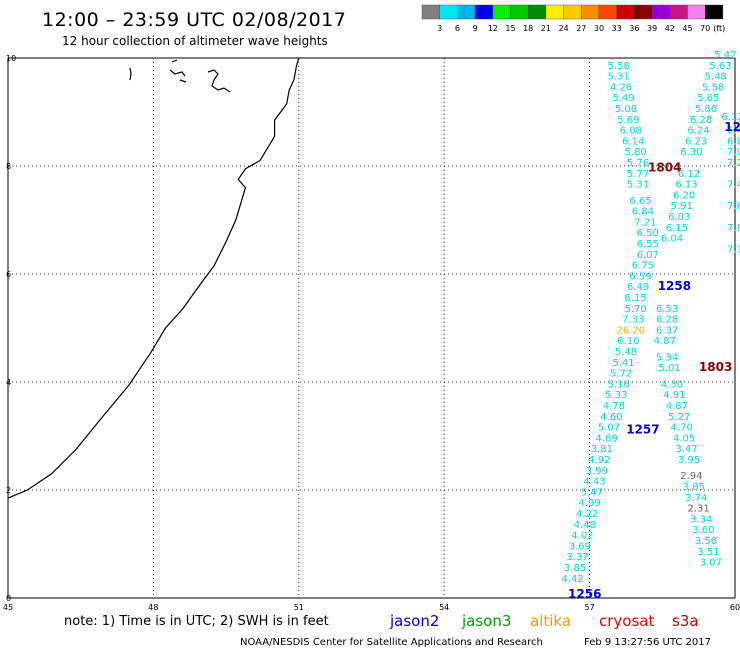  What do you see at coordinates (602, 449) in the screenshot?
I see `wave-height-value: 3.81` at bounding box center [602, 449].